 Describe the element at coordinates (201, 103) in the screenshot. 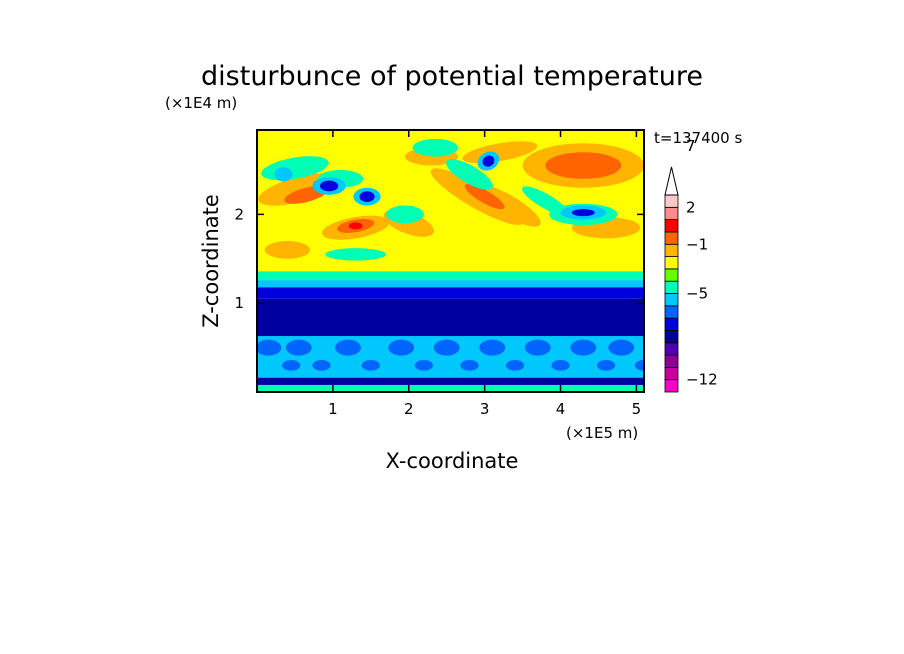

I see `y-unit-label: (×1E4 m)` at that location.